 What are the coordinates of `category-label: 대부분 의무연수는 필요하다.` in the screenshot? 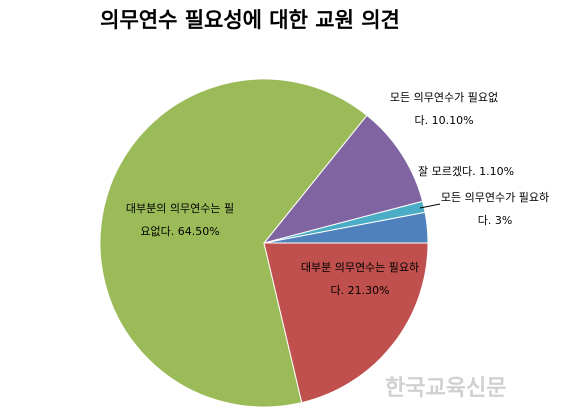 It's located at (360, 279).